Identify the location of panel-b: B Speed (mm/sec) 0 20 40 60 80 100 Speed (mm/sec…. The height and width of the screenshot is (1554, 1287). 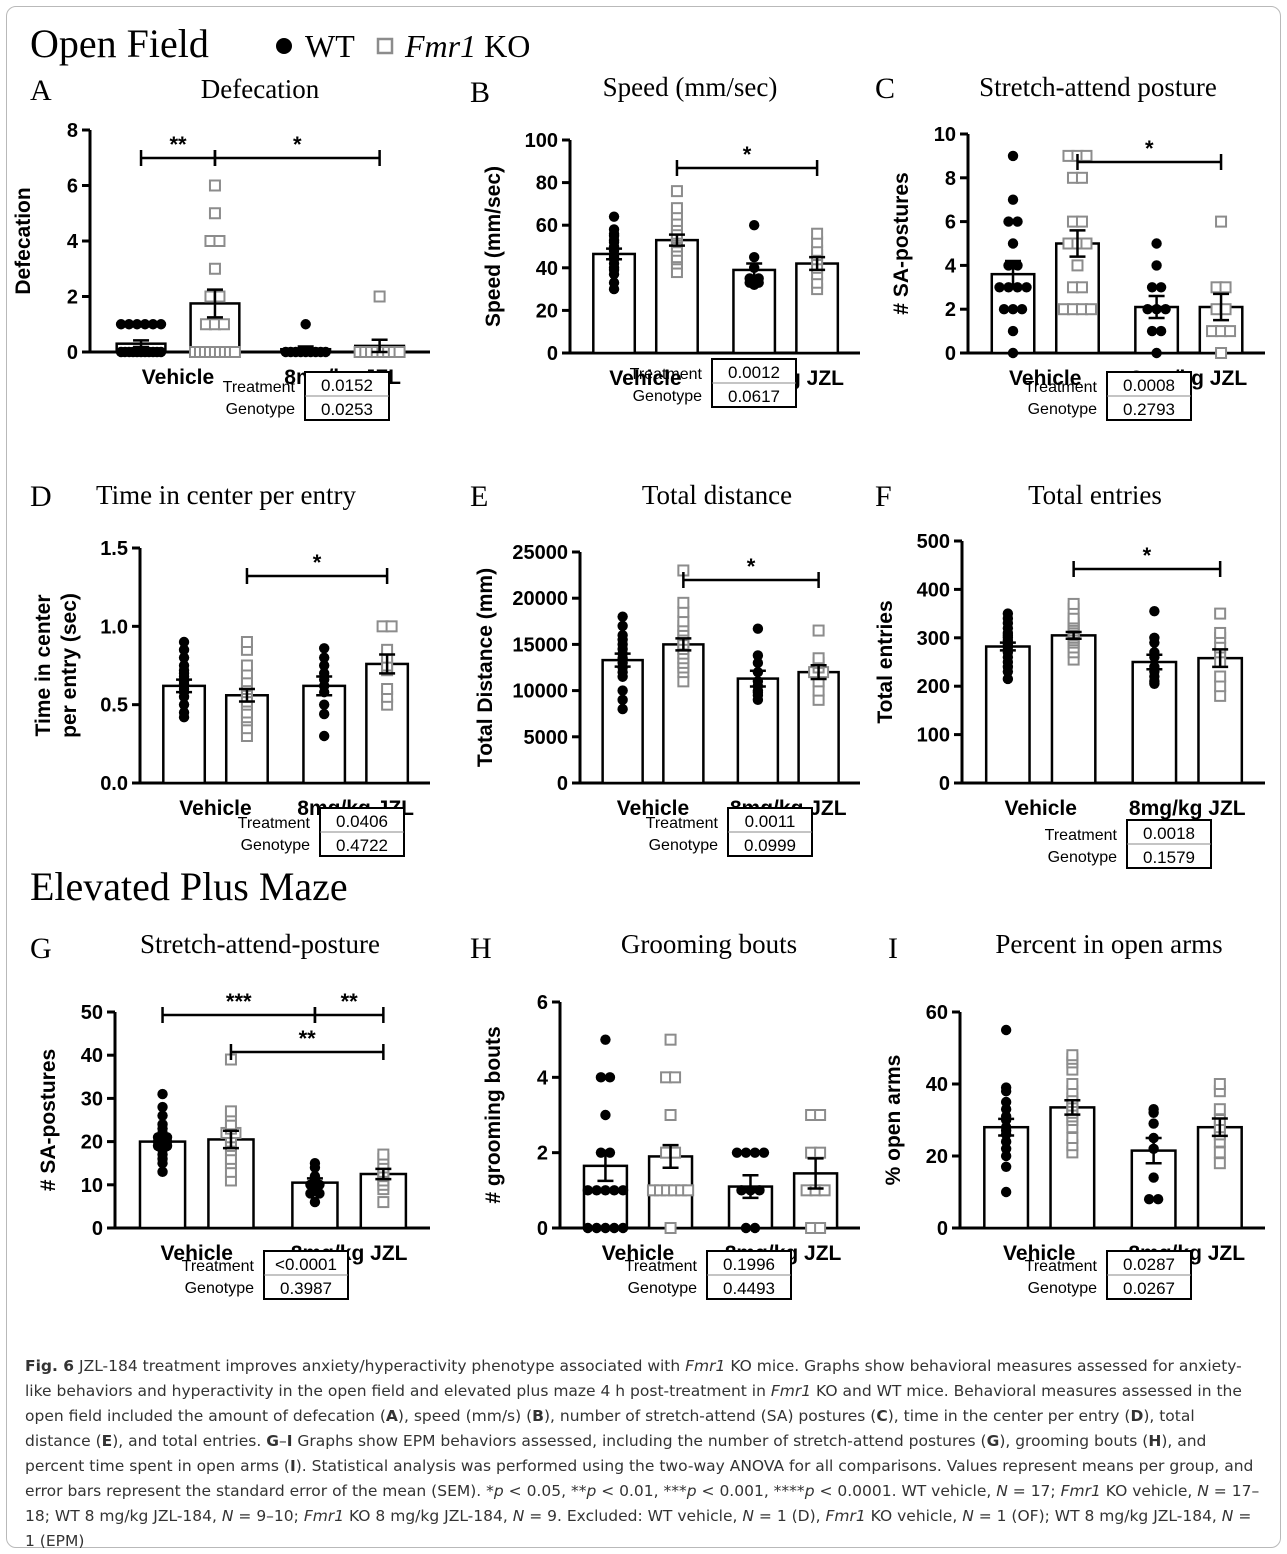
(665, 240).